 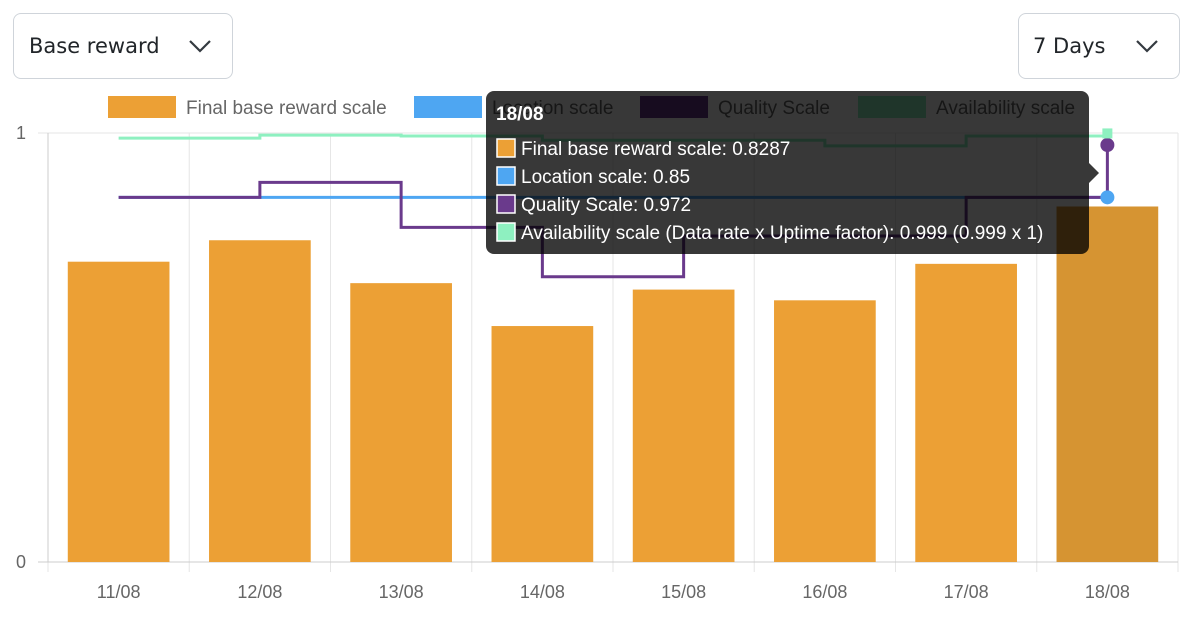 What do you see at coordinates (520, 114) in the screenshot?
I see `tooltip-title: 18/08` at bounding box center [520, 114].